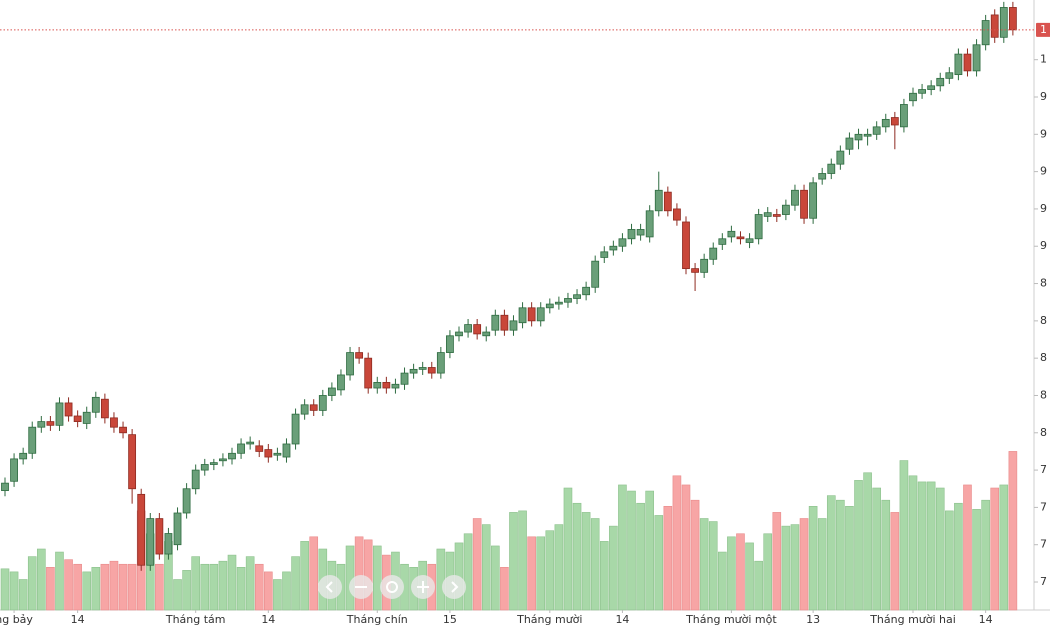 This screenshot has height=630, width=1050. What do you see at coordinates (1043, 506) in the screenshot?
I see `y-tick-label: 7` at bounding box center [1043, 506].